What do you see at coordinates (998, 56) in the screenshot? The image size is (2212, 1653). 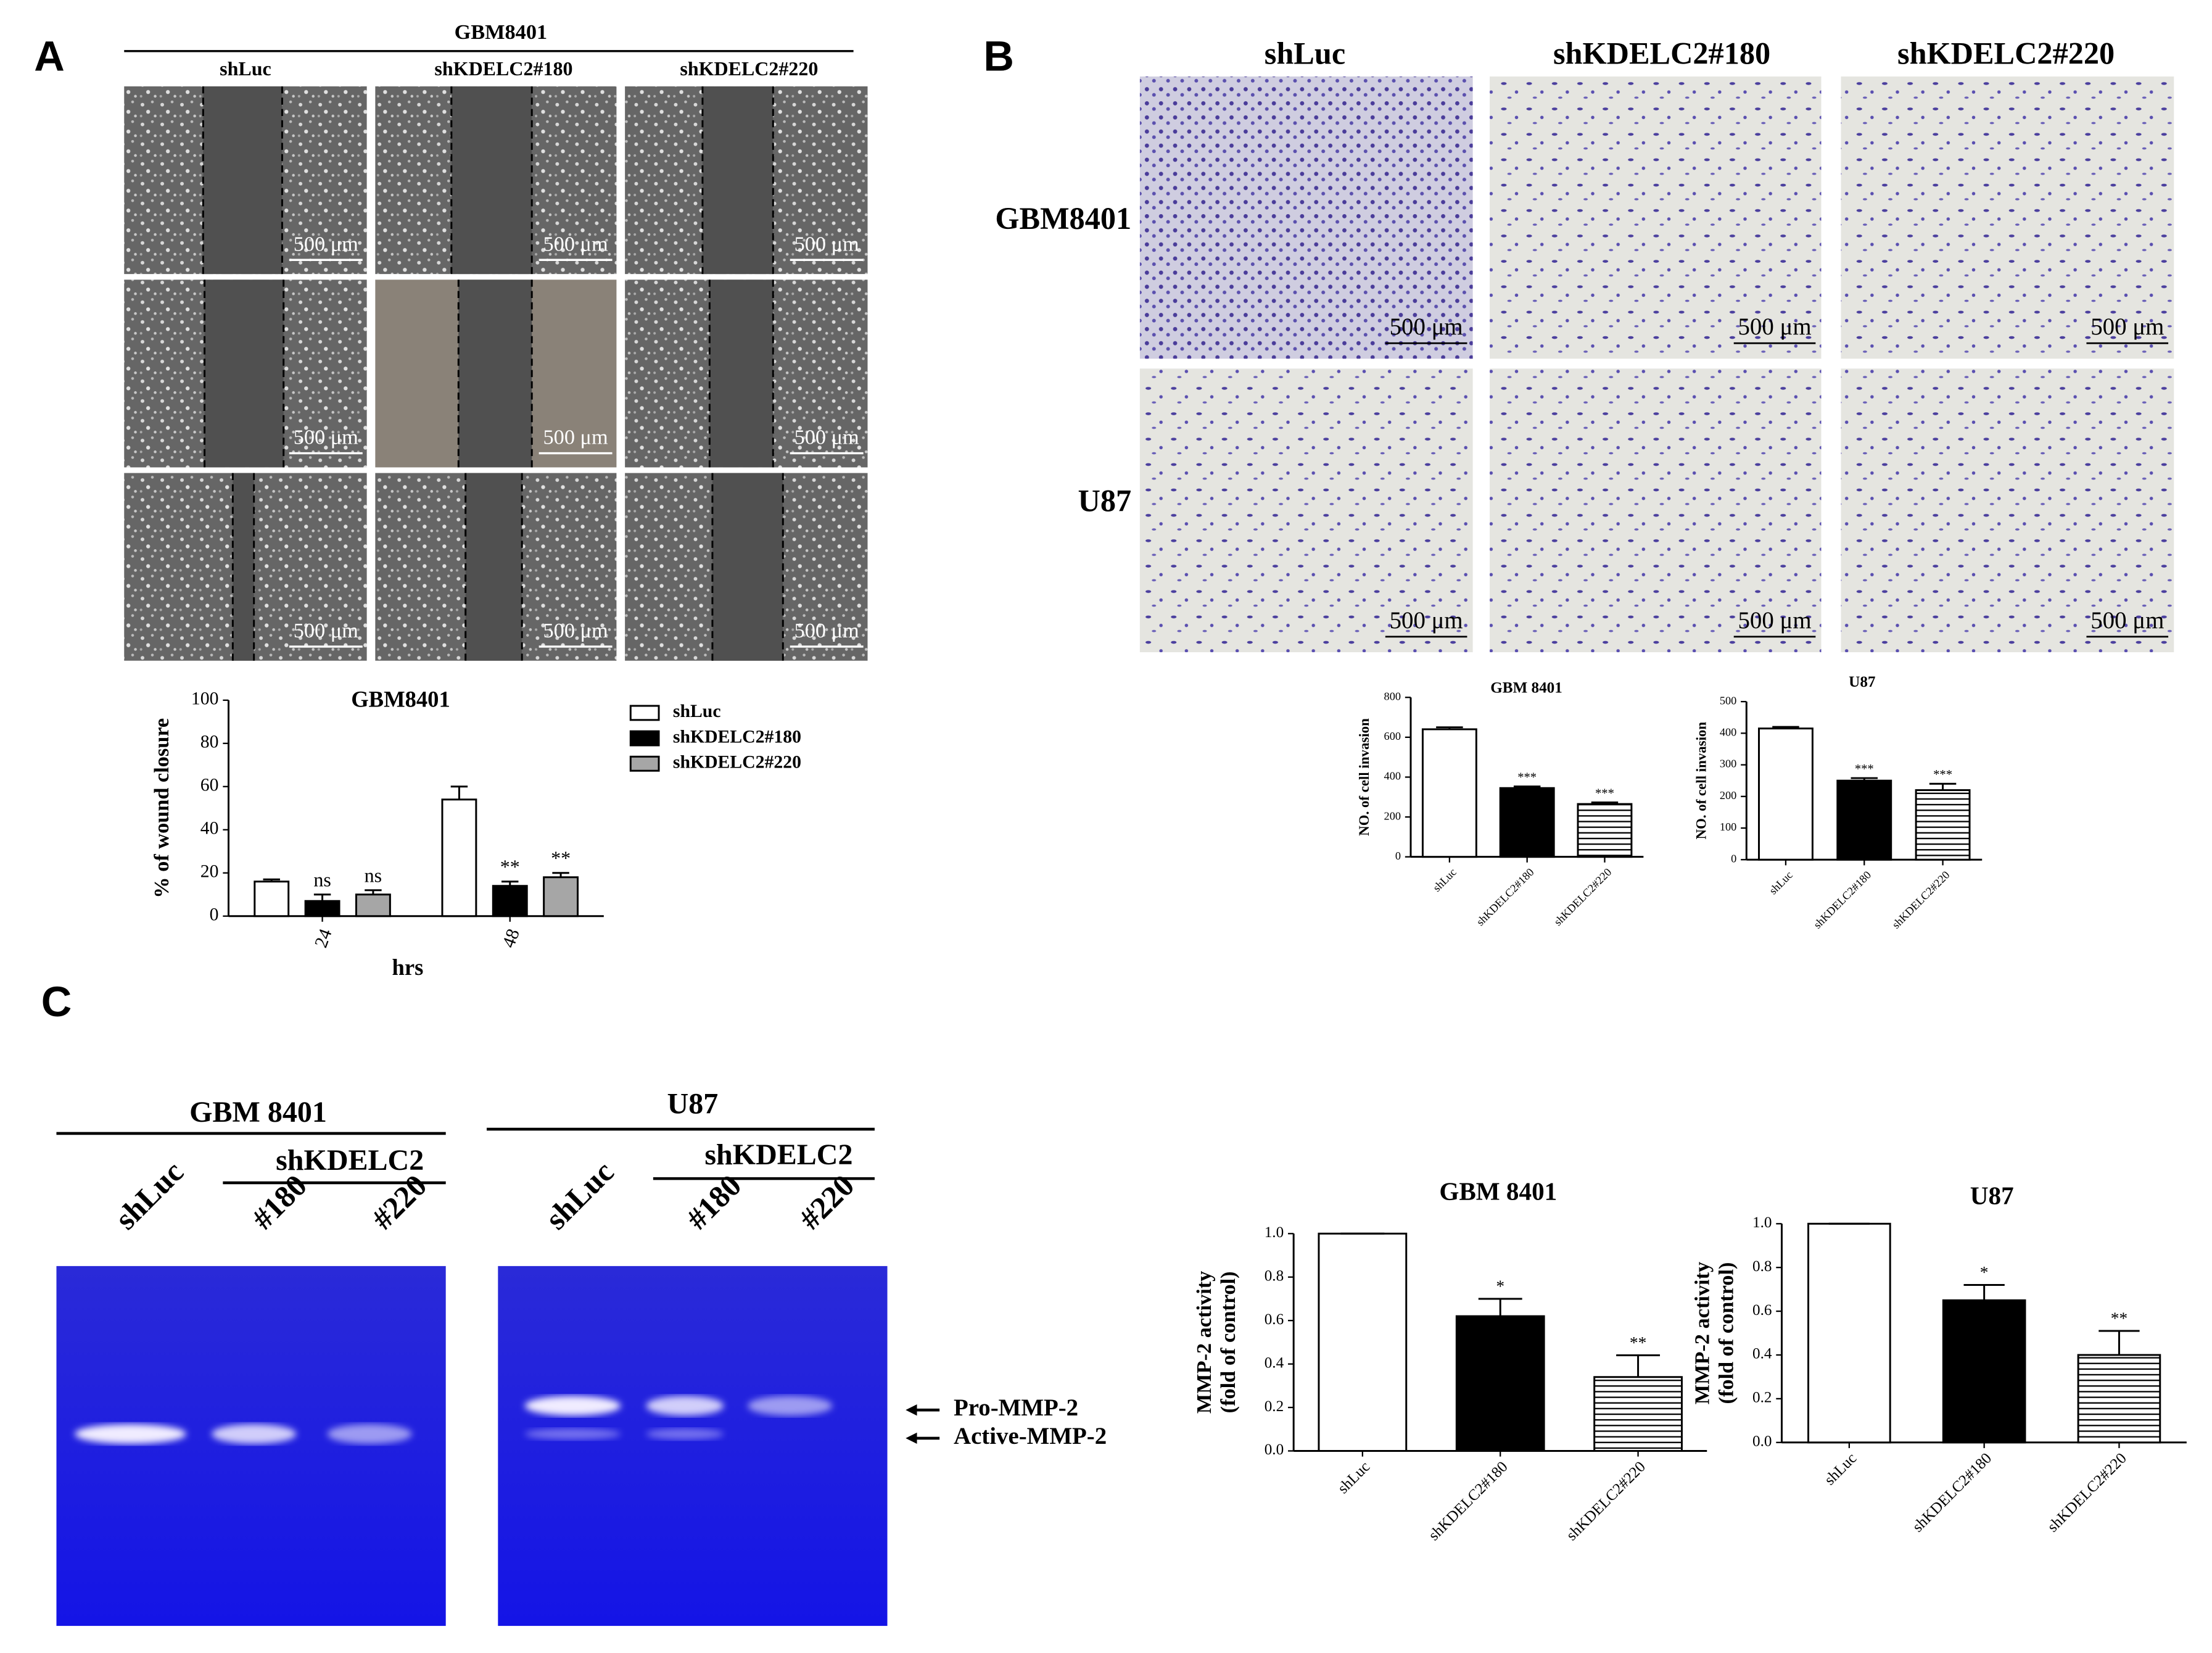 I see `panel-label: B` at bounding box center [998, 56].